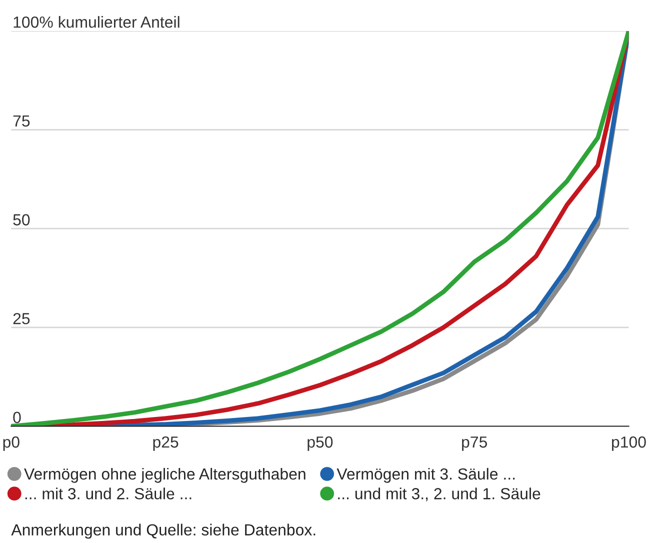 The image size is (657, 543). I want to click on y-tick-label: 25, so click(21, 318).